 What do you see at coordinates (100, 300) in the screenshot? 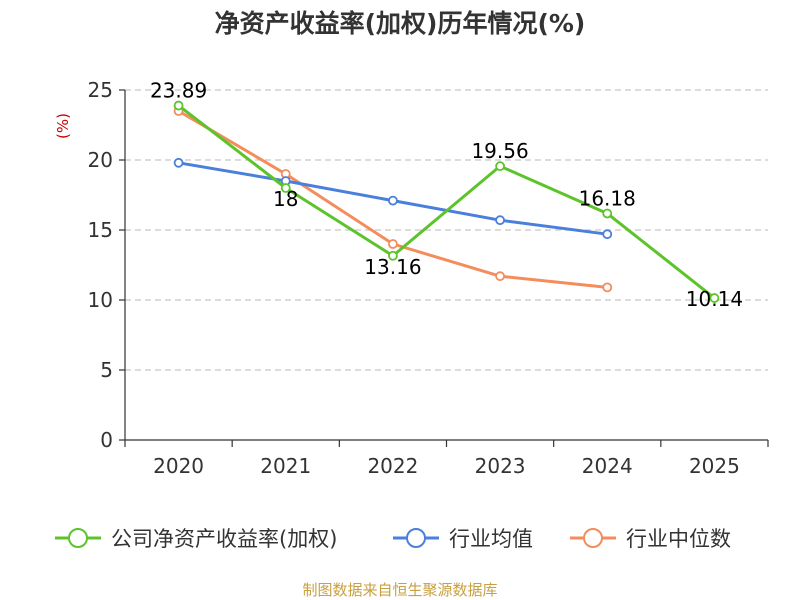
I see `y-tick-label: 10` at bounding box center [100, 300].